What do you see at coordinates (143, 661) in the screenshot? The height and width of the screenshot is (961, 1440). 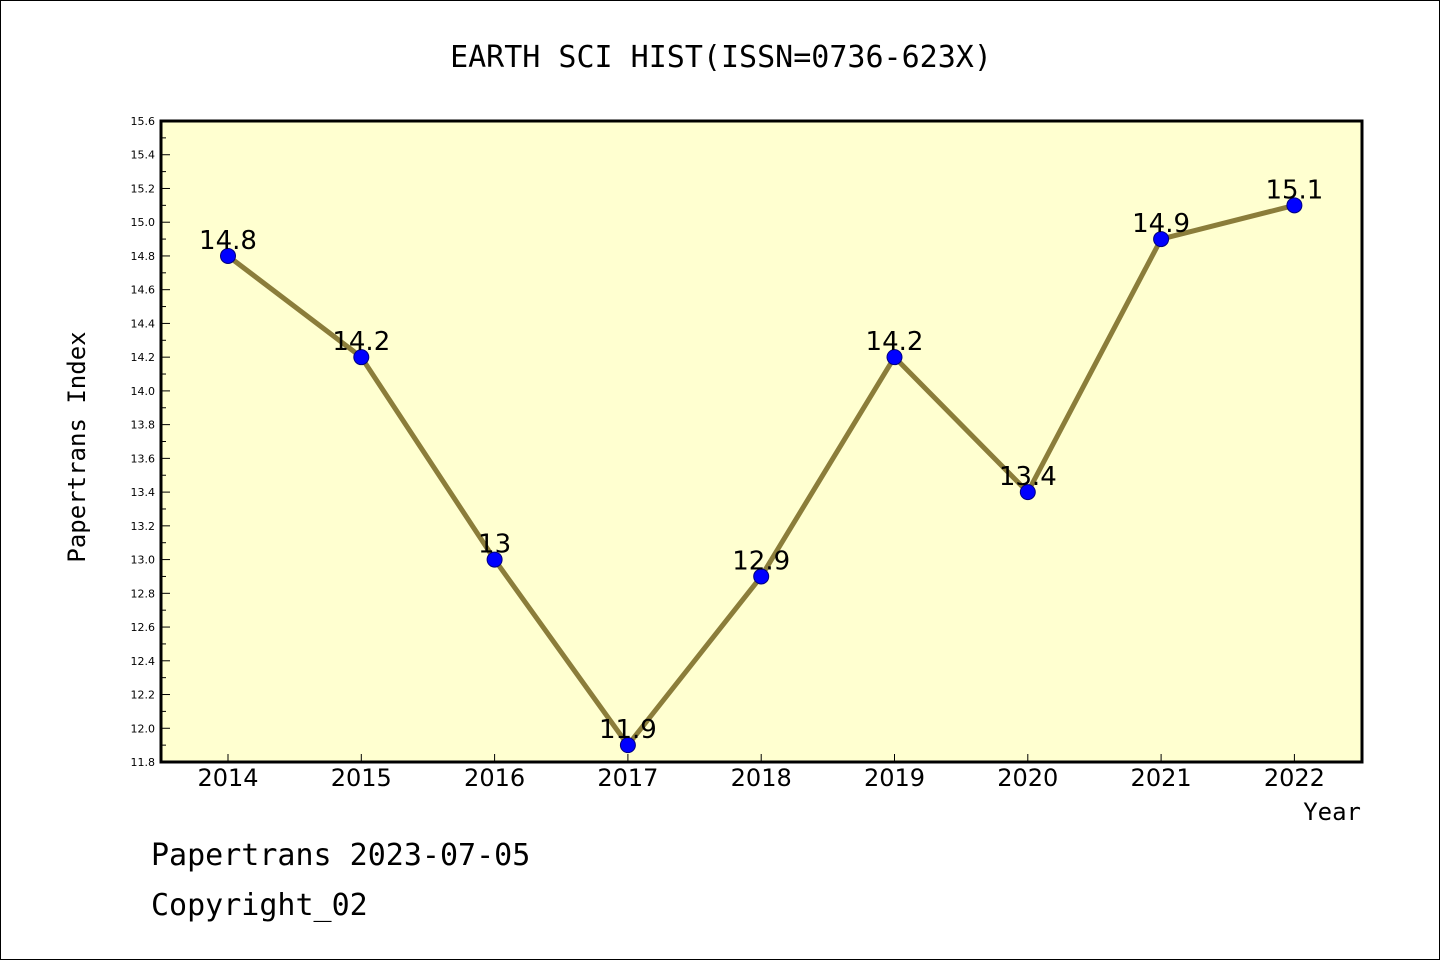 I see `y-tick-label: 12.4` at bounding box center [143, 661].